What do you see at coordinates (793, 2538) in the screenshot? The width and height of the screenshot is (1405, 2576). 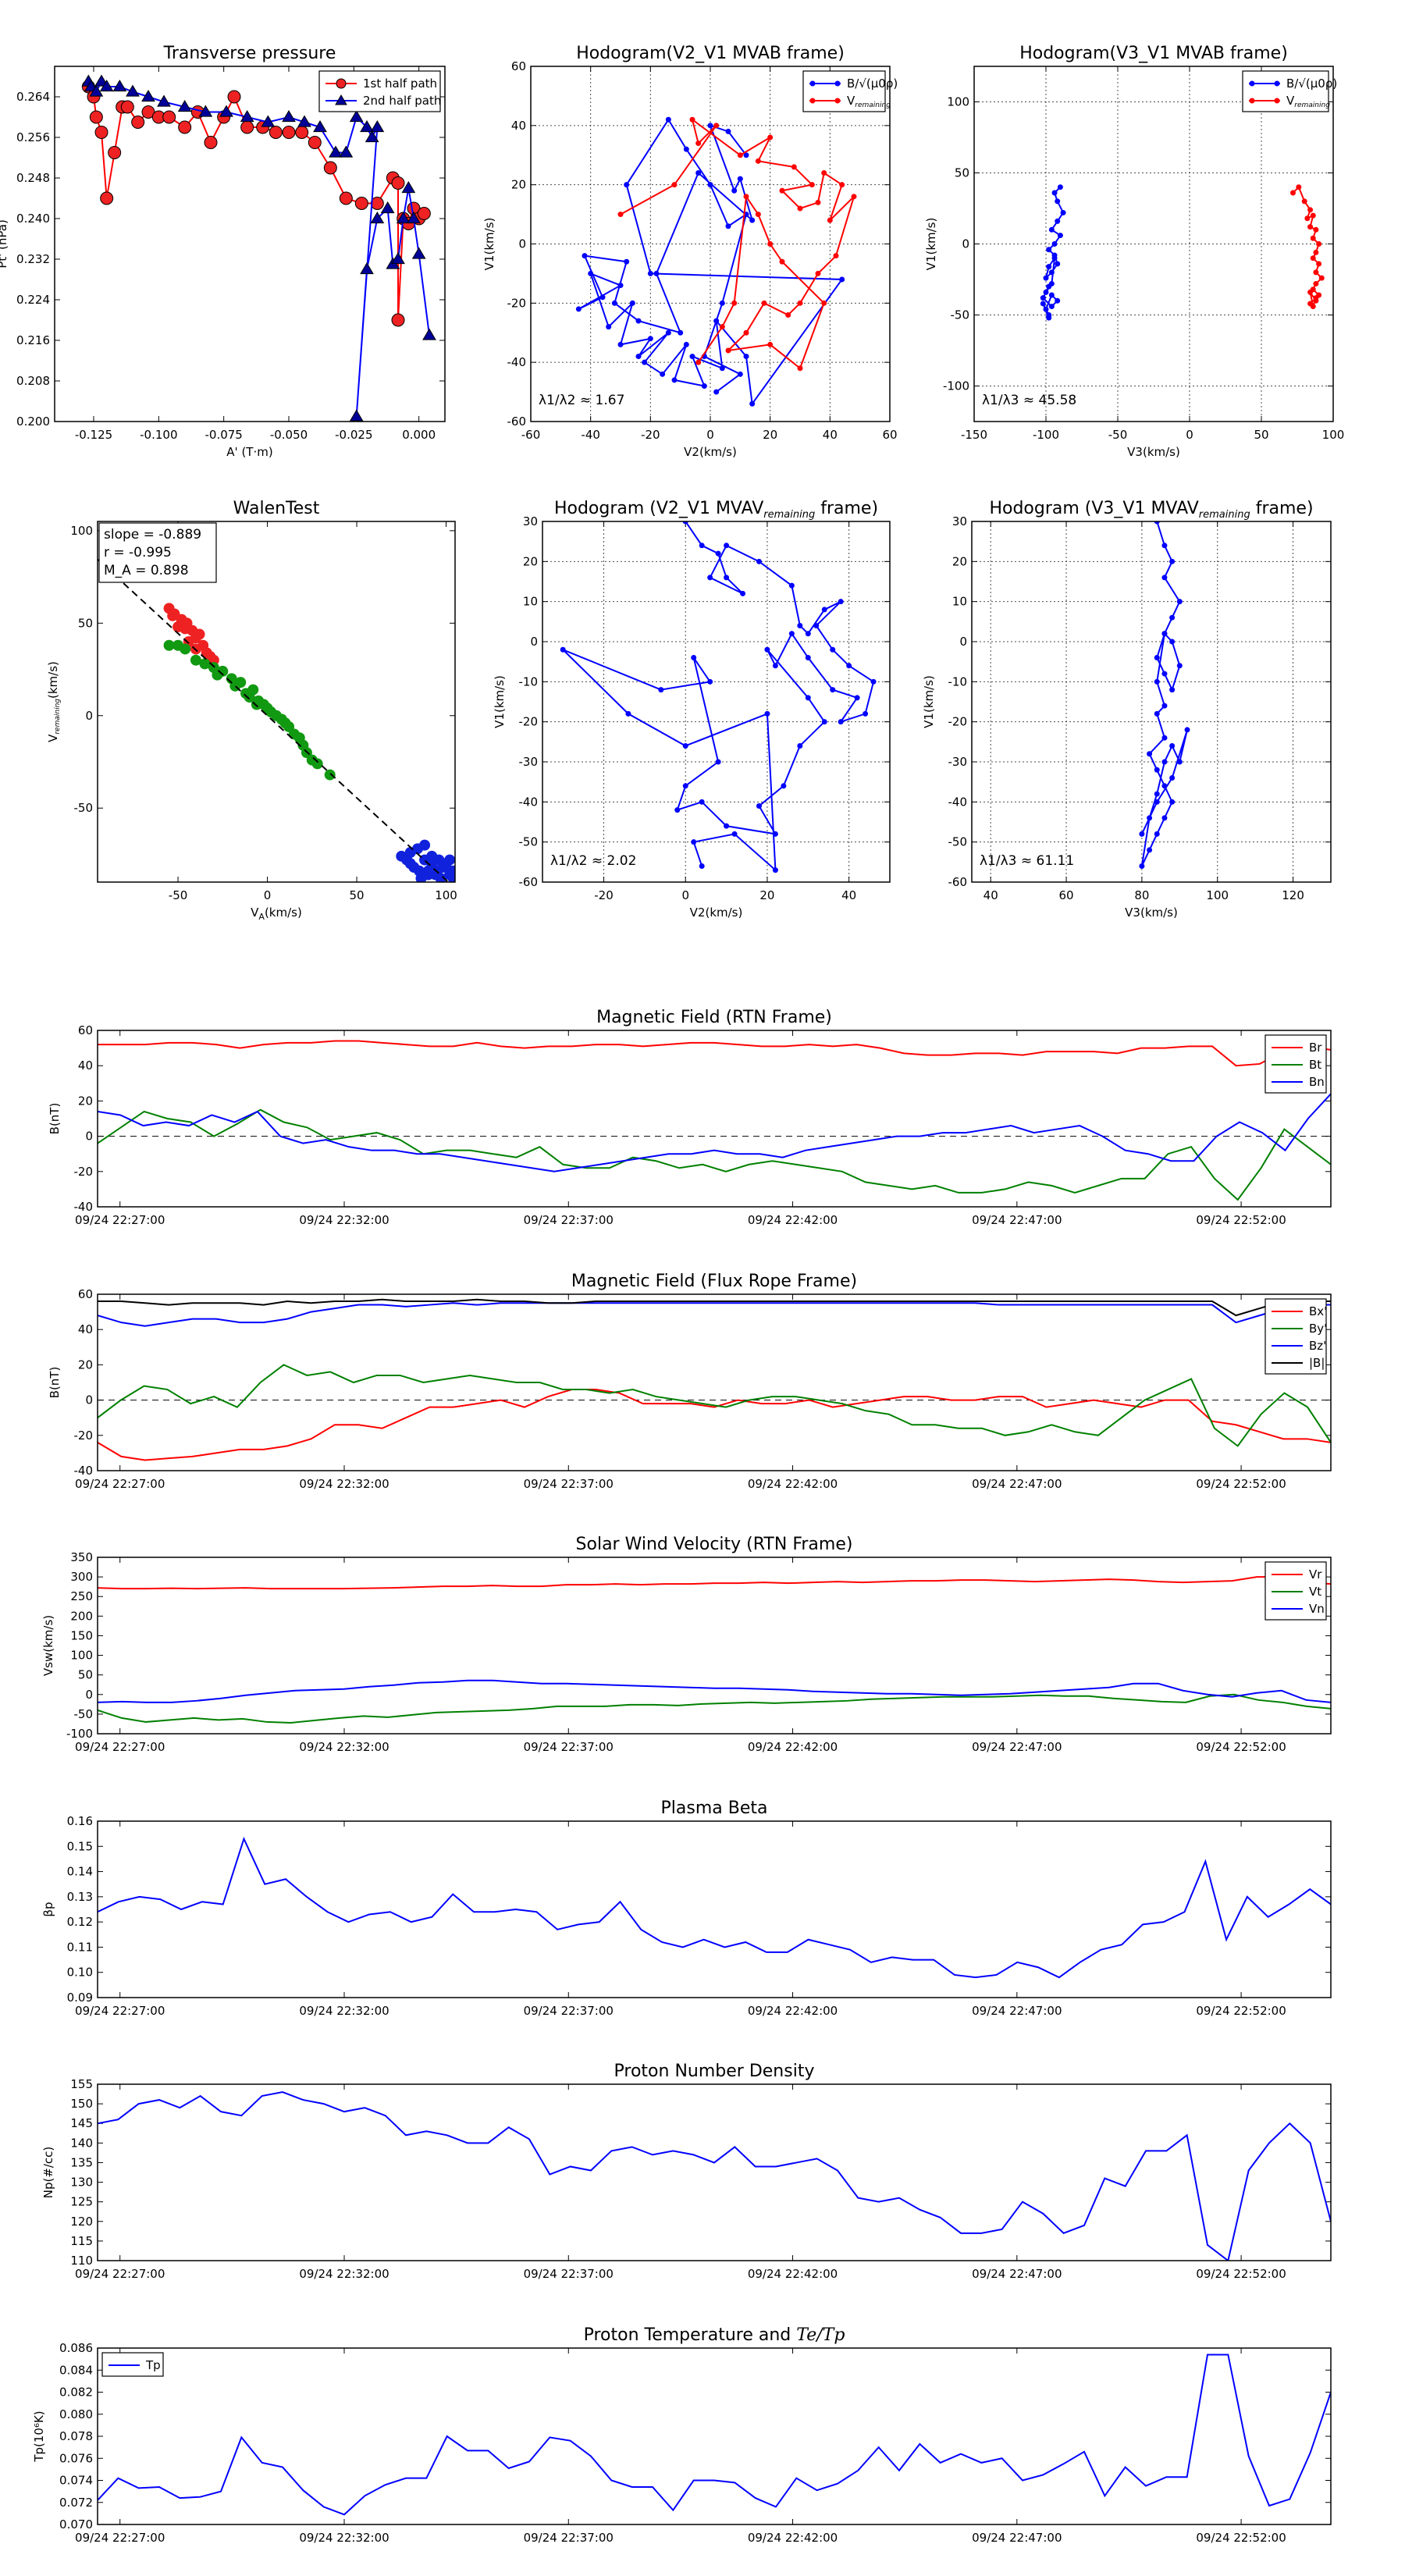 I see `proton-temperature-xtick-label: 09/24 22:42:00` at bounding box center [793, 2538].